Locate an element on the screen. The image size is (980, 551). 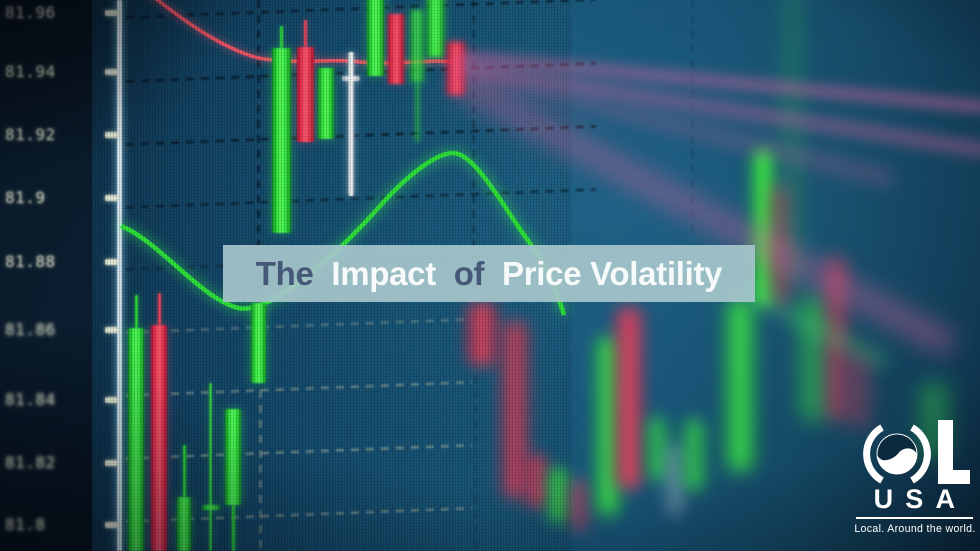
logo-usa-text: USA is located at coordinates (920, 499).